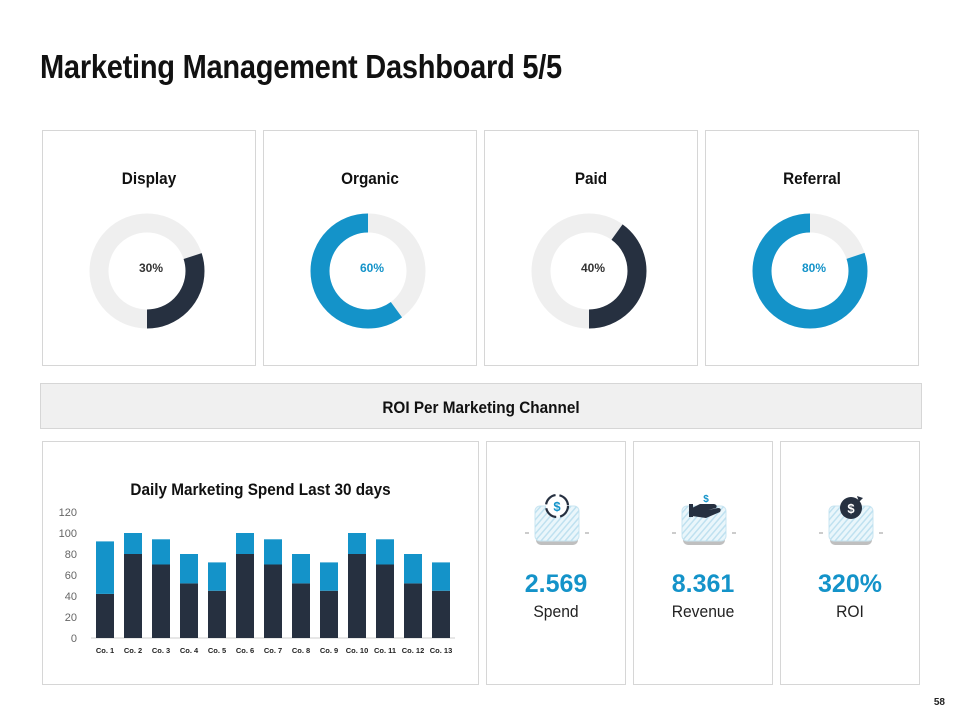 This screenshot has width=960, height=720. What do you see at coordinates (557, 519) in the screenshot?
I see `dollar-cycle-icon: $` at bounding box center [557, 519].